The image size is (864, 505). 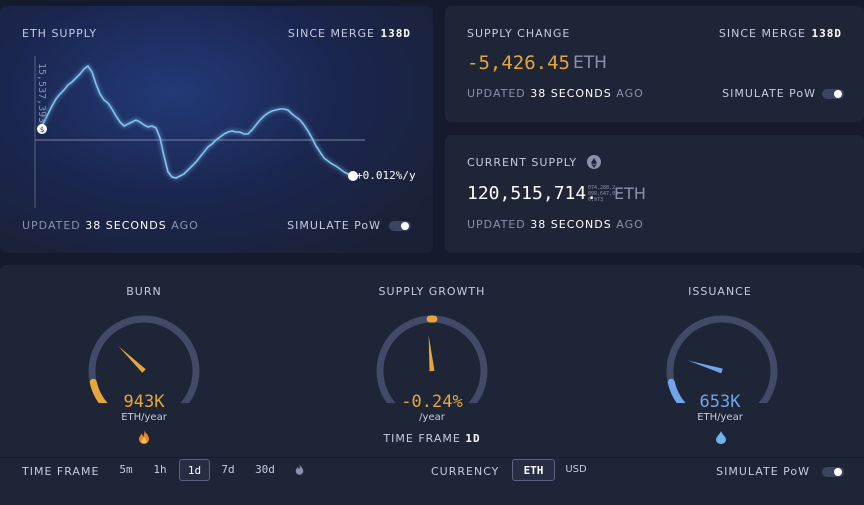 I want to click on start-marker, so click(x=42, y=129).